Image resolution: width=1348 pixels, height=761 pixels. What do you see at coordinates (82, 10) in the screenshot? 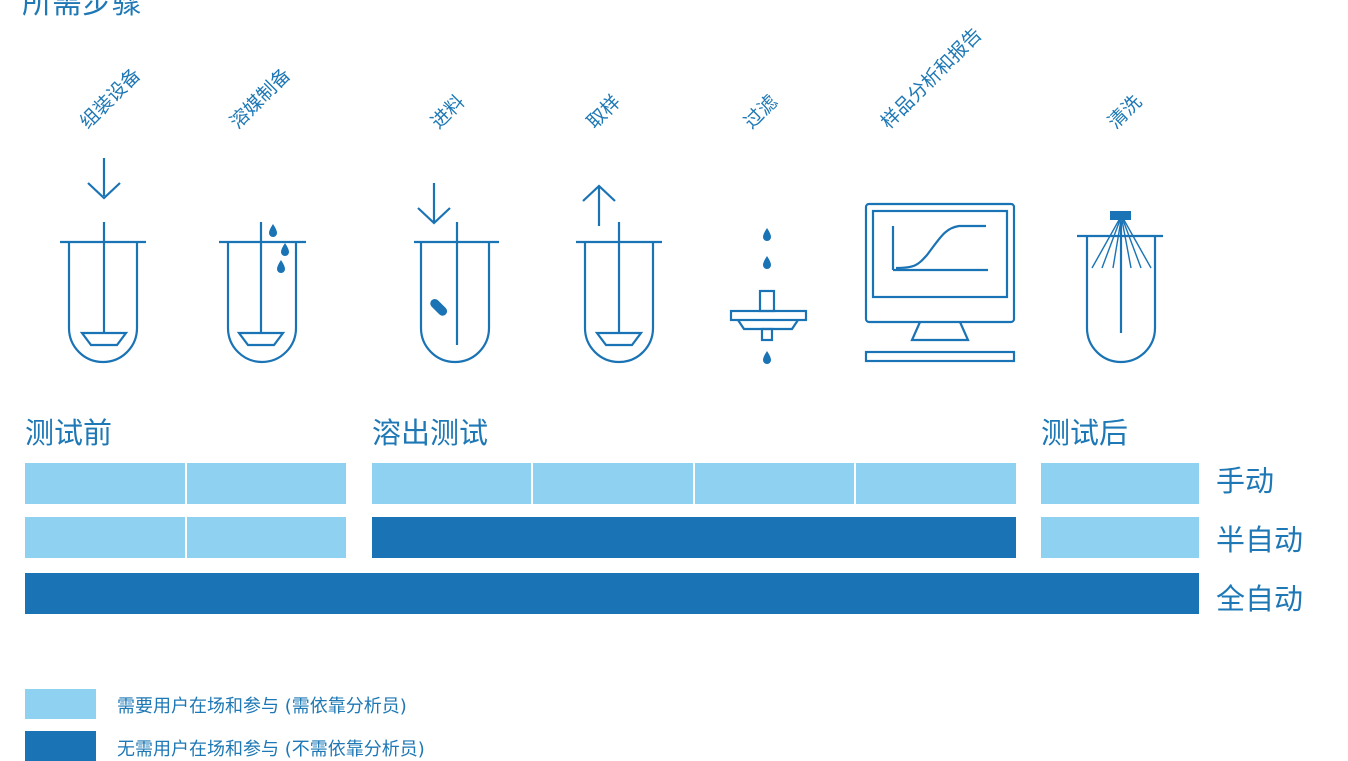
I see `page-title: 所需步骤` at bounding box center [82, 10].